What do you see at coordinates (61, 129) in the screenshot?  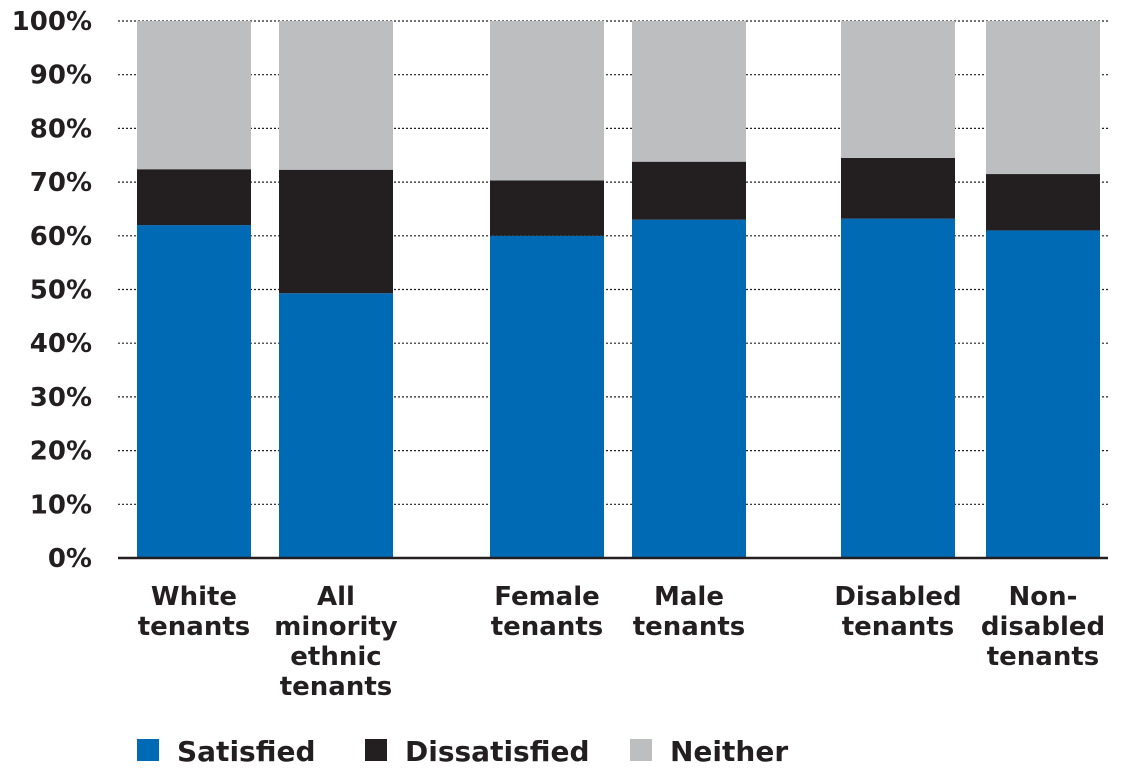 I see `y-tick-label: 80%` at bounding box center [61, 129].